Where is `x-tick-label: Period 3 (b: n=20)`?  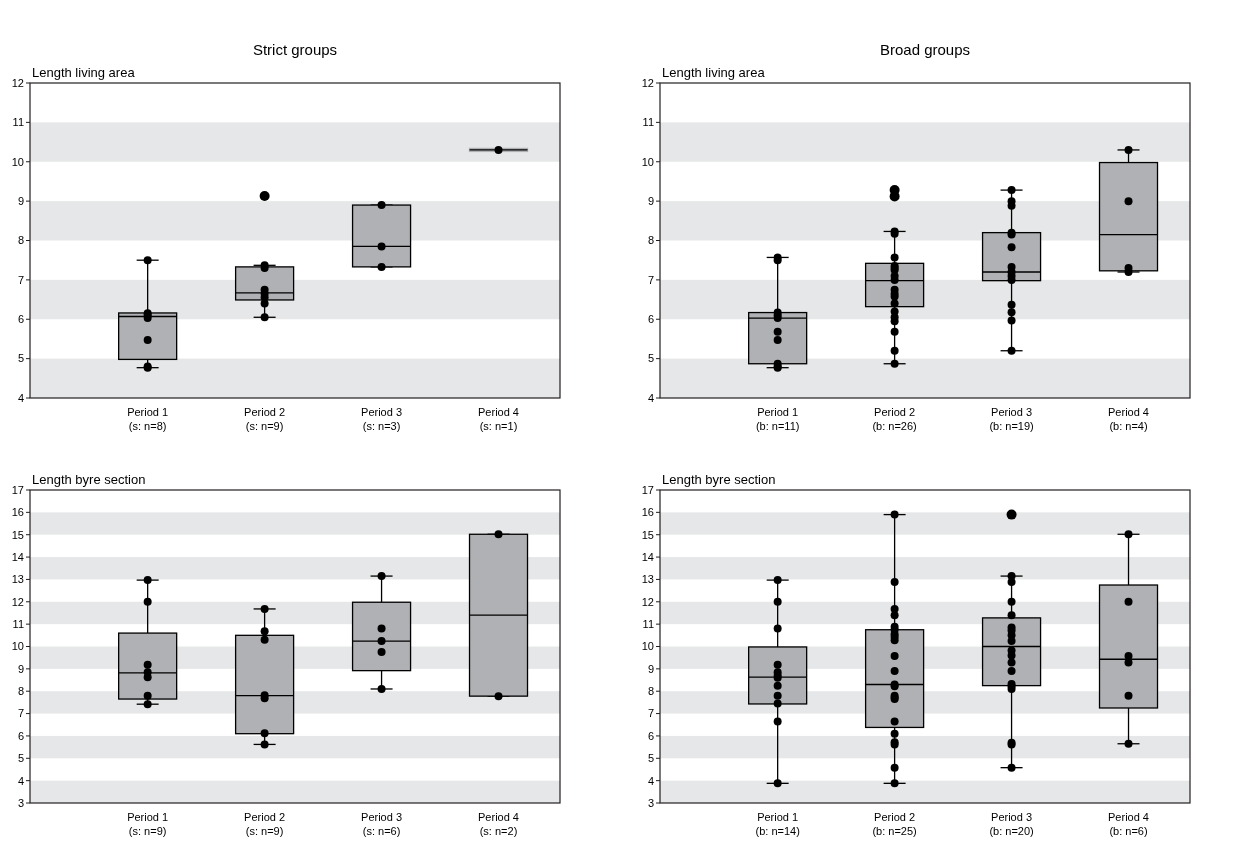 x-tick-label: Period 3 (b: n=20) is located at coordinates (1011, 824).